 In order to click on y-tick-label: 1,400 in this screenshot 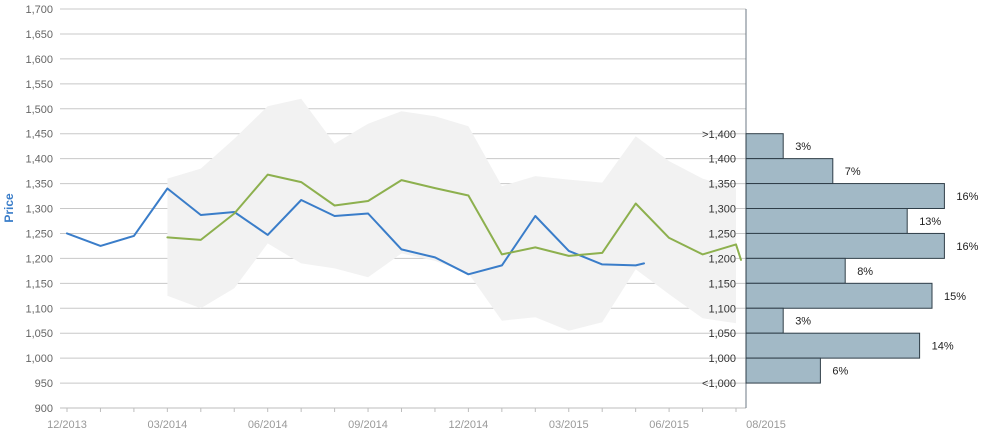, I will do `click(39, 160)`.